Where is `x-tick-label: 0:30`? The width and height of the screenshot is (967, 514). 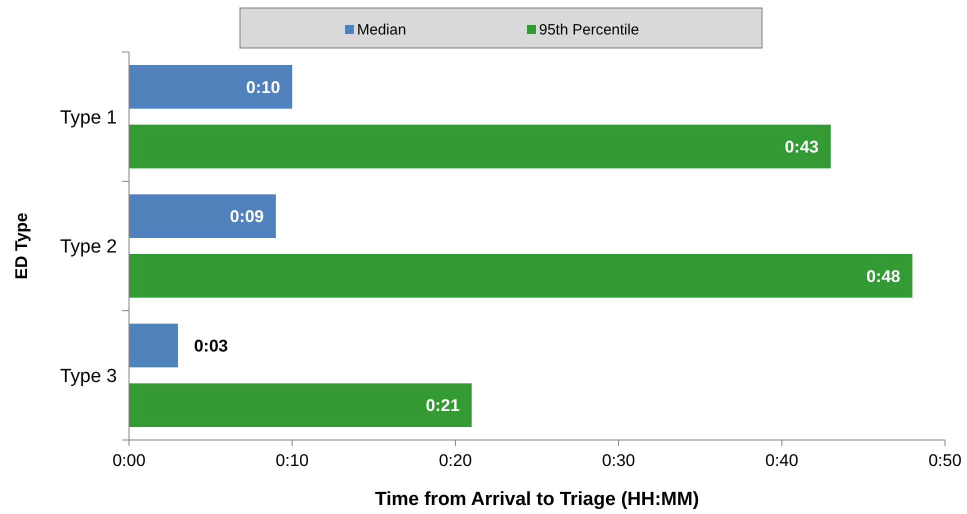 x-tick-label: 0:30 is located at coordinates (619, 460).